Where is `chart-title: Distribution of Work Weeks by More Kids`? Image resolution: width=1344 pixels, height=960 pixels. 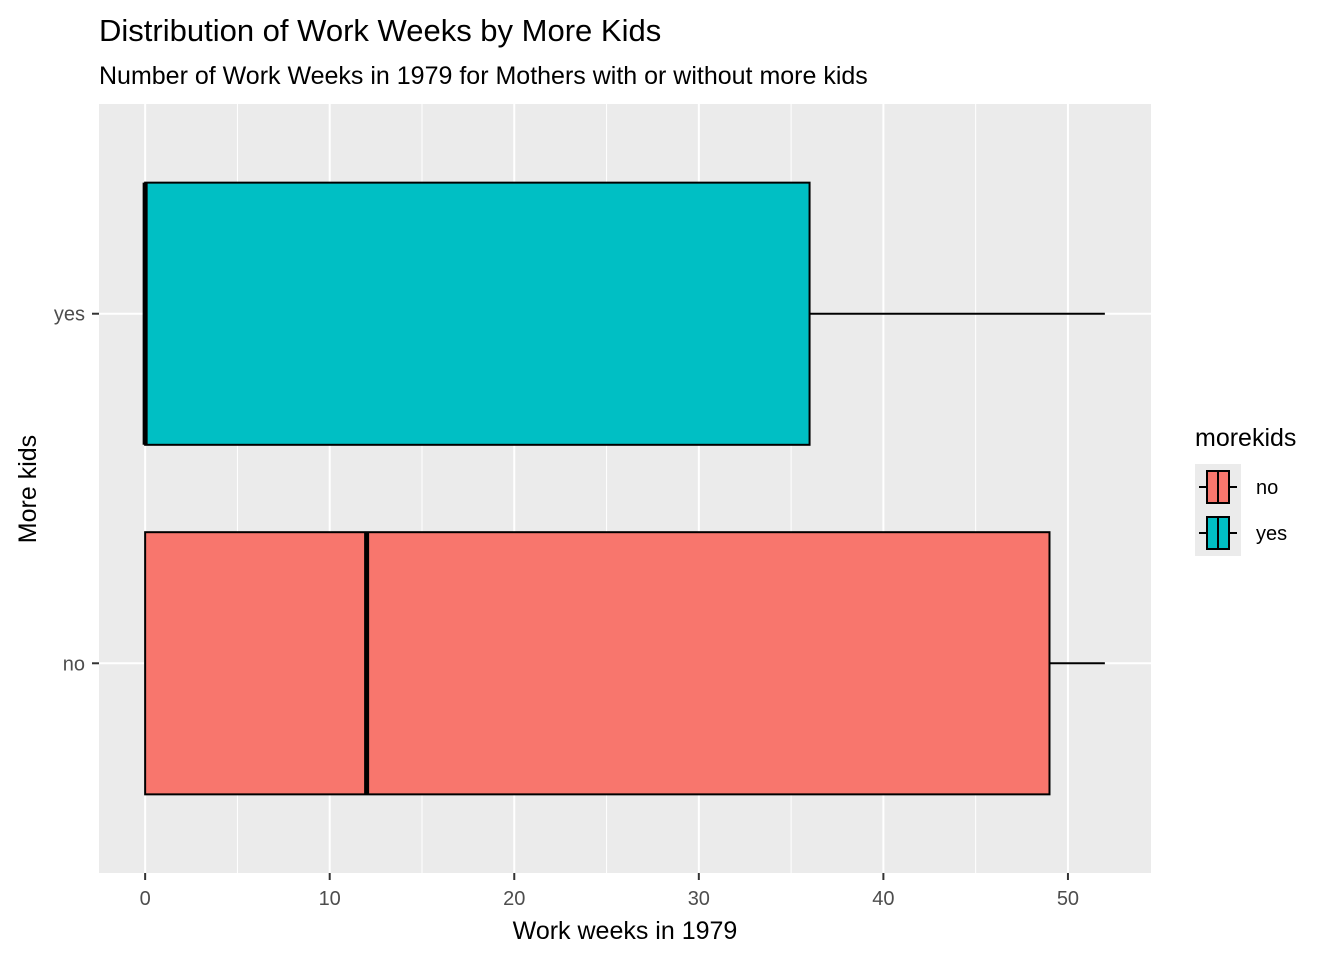 chart-title: Distribution of Work Weeks by More Kids is located at coordinates (380, 30).